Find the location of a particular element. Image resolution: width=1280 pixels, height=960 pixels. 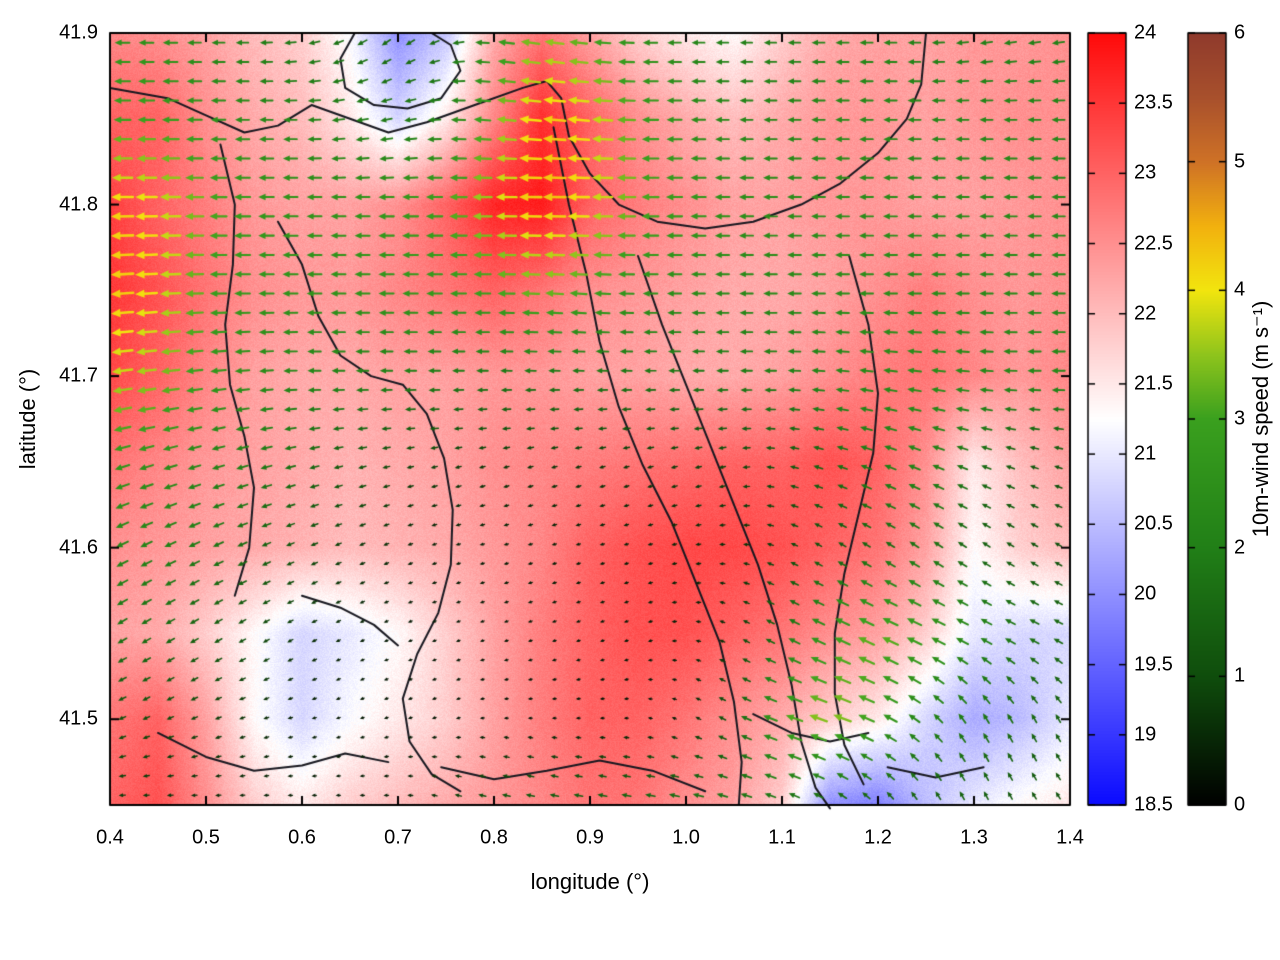

temperature-colorbar-tick-label: 18.5 is located at coordinates (1153, 804).